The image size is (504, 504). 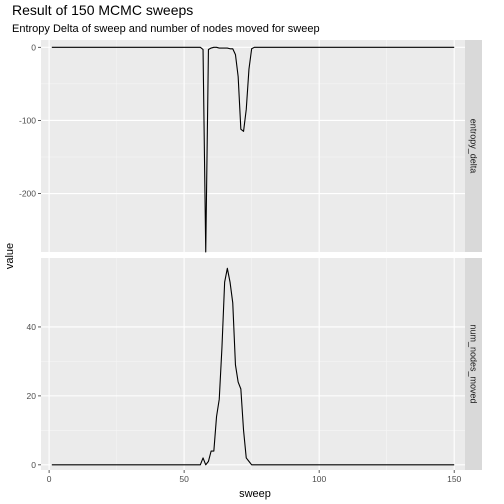 What do you see at coordinates (102, 10) in the screenshot?
I see `chart-title: Result of 150 MCMC sweeps` at bounding box center [102, 10].